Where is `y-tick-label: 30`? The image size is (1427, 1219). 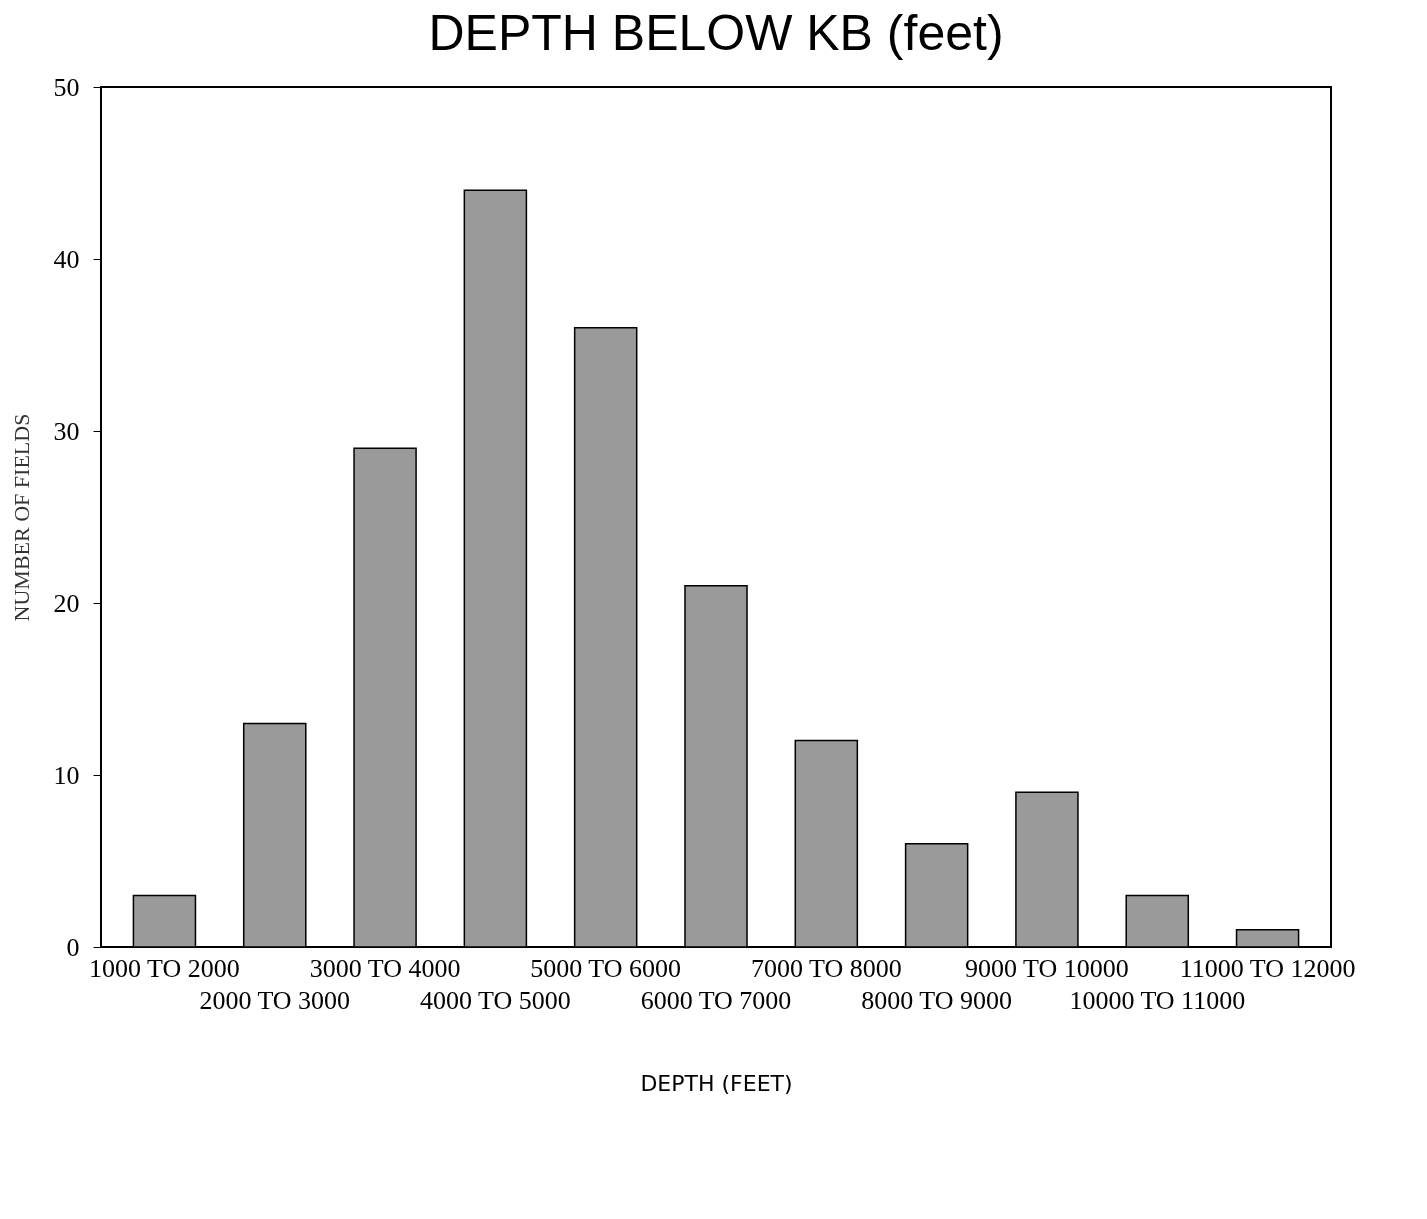
y-tick-label: 30 is located at coordinates (66, 431).